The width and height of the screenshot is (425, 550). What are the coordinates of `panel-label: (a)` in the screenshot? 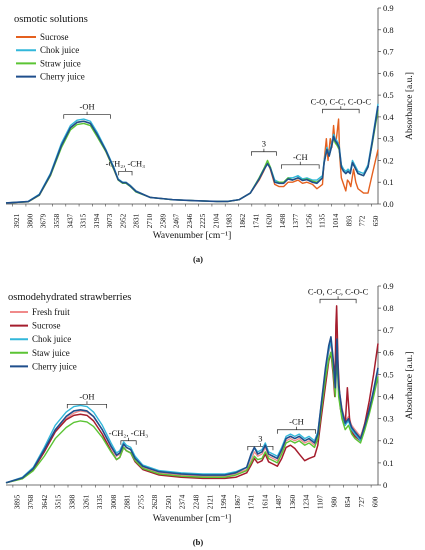 It's located at (198, 259).